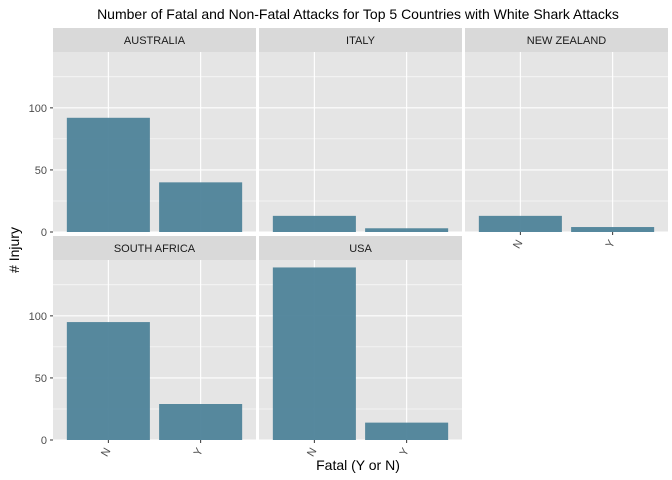  Describe the element at coordinates (201, 422) in the screenshot. I see `bar-south-africa-y` at that location.